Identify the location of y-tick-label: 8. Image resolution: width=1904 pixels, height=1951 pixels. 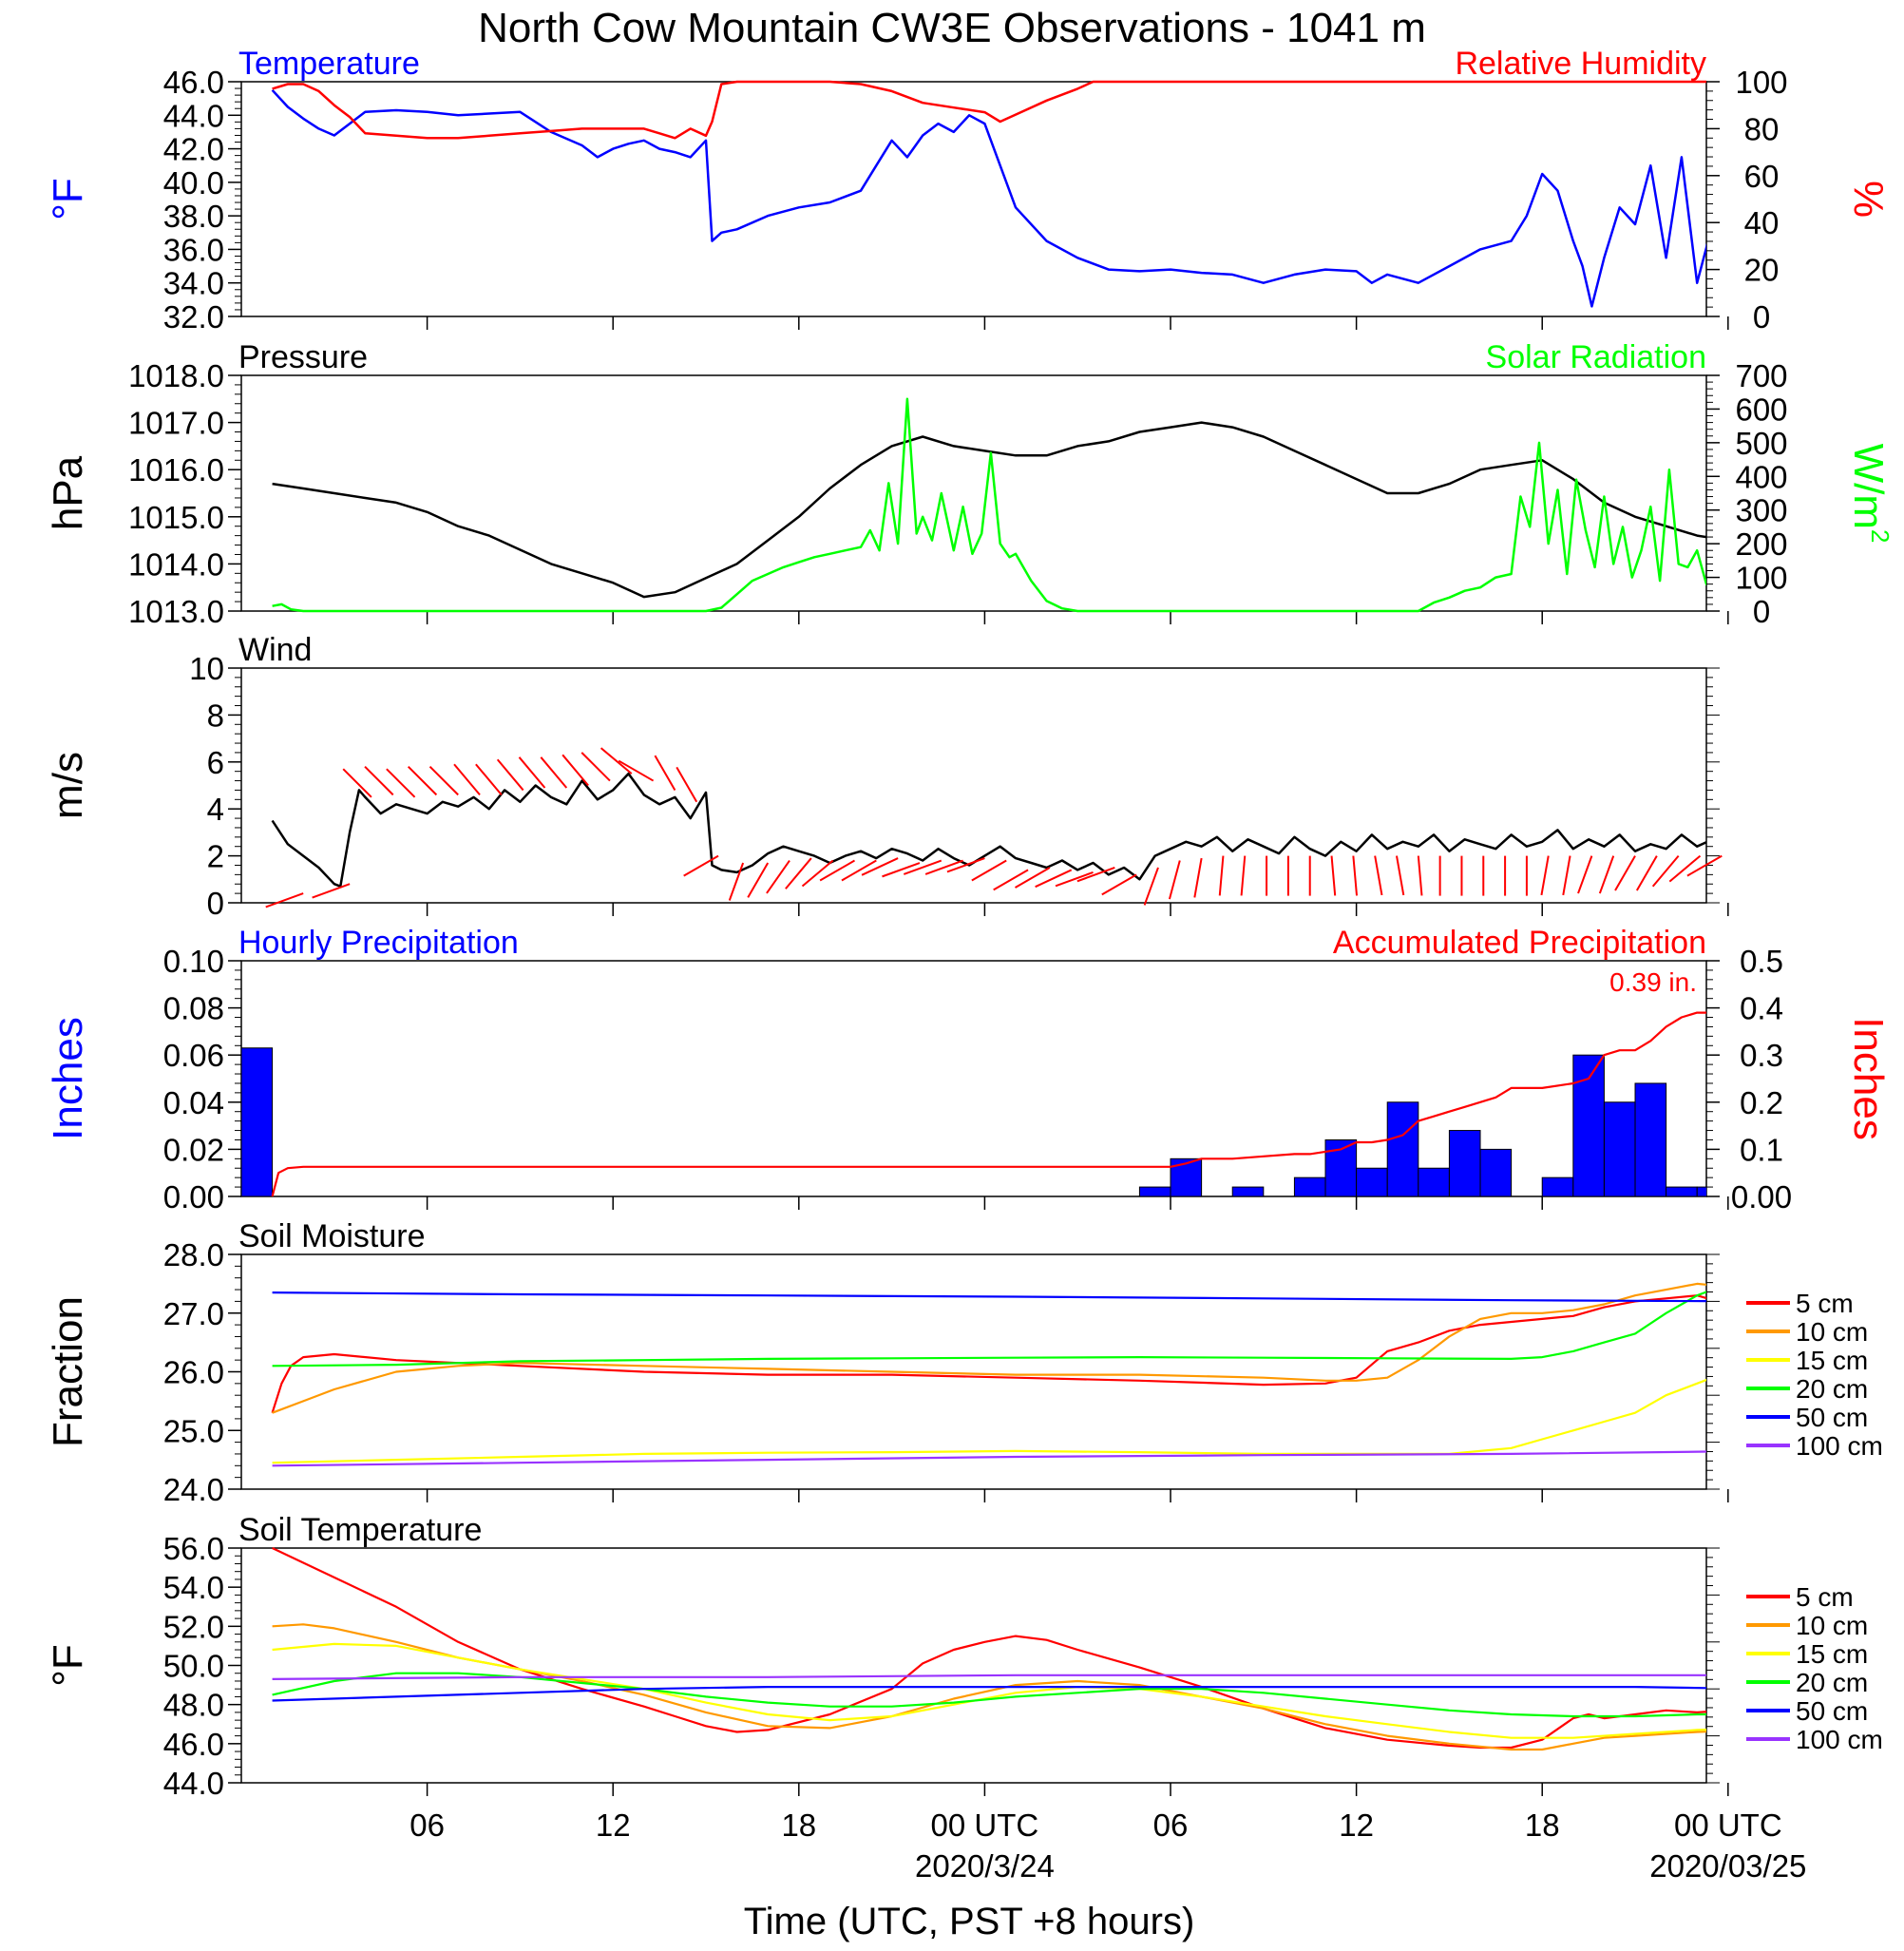
(215, 715).